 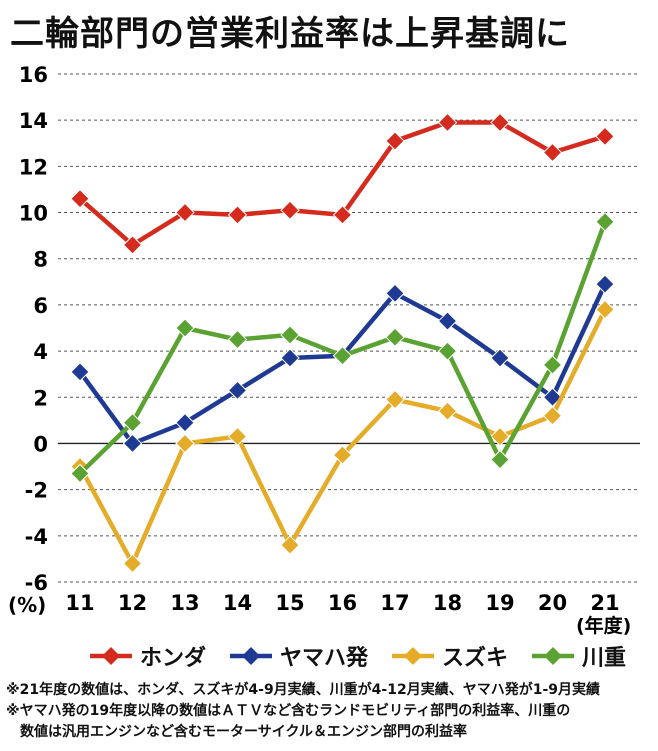 I want to click on y-tick-10: 14, so click(x=33, y=121).